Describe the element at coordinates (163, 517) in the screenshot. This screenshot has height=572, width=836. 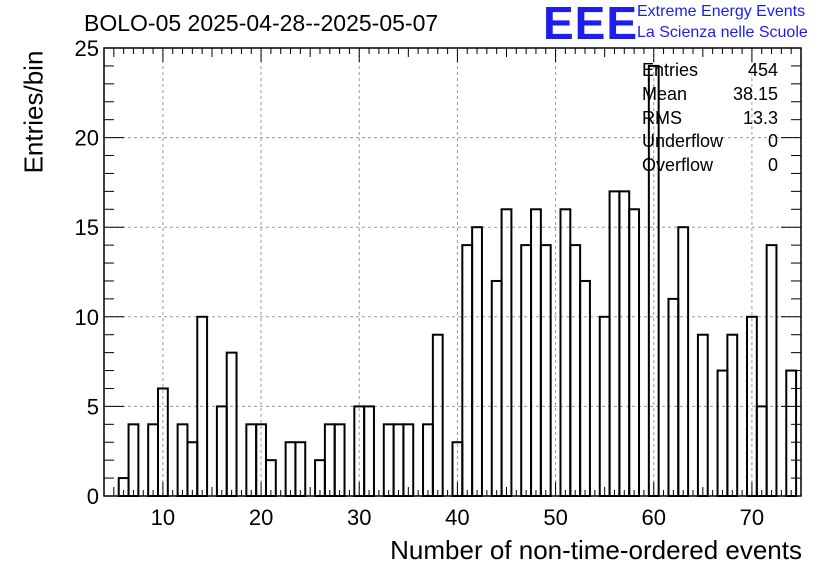
I see `x-tick-label: 10` at that location.